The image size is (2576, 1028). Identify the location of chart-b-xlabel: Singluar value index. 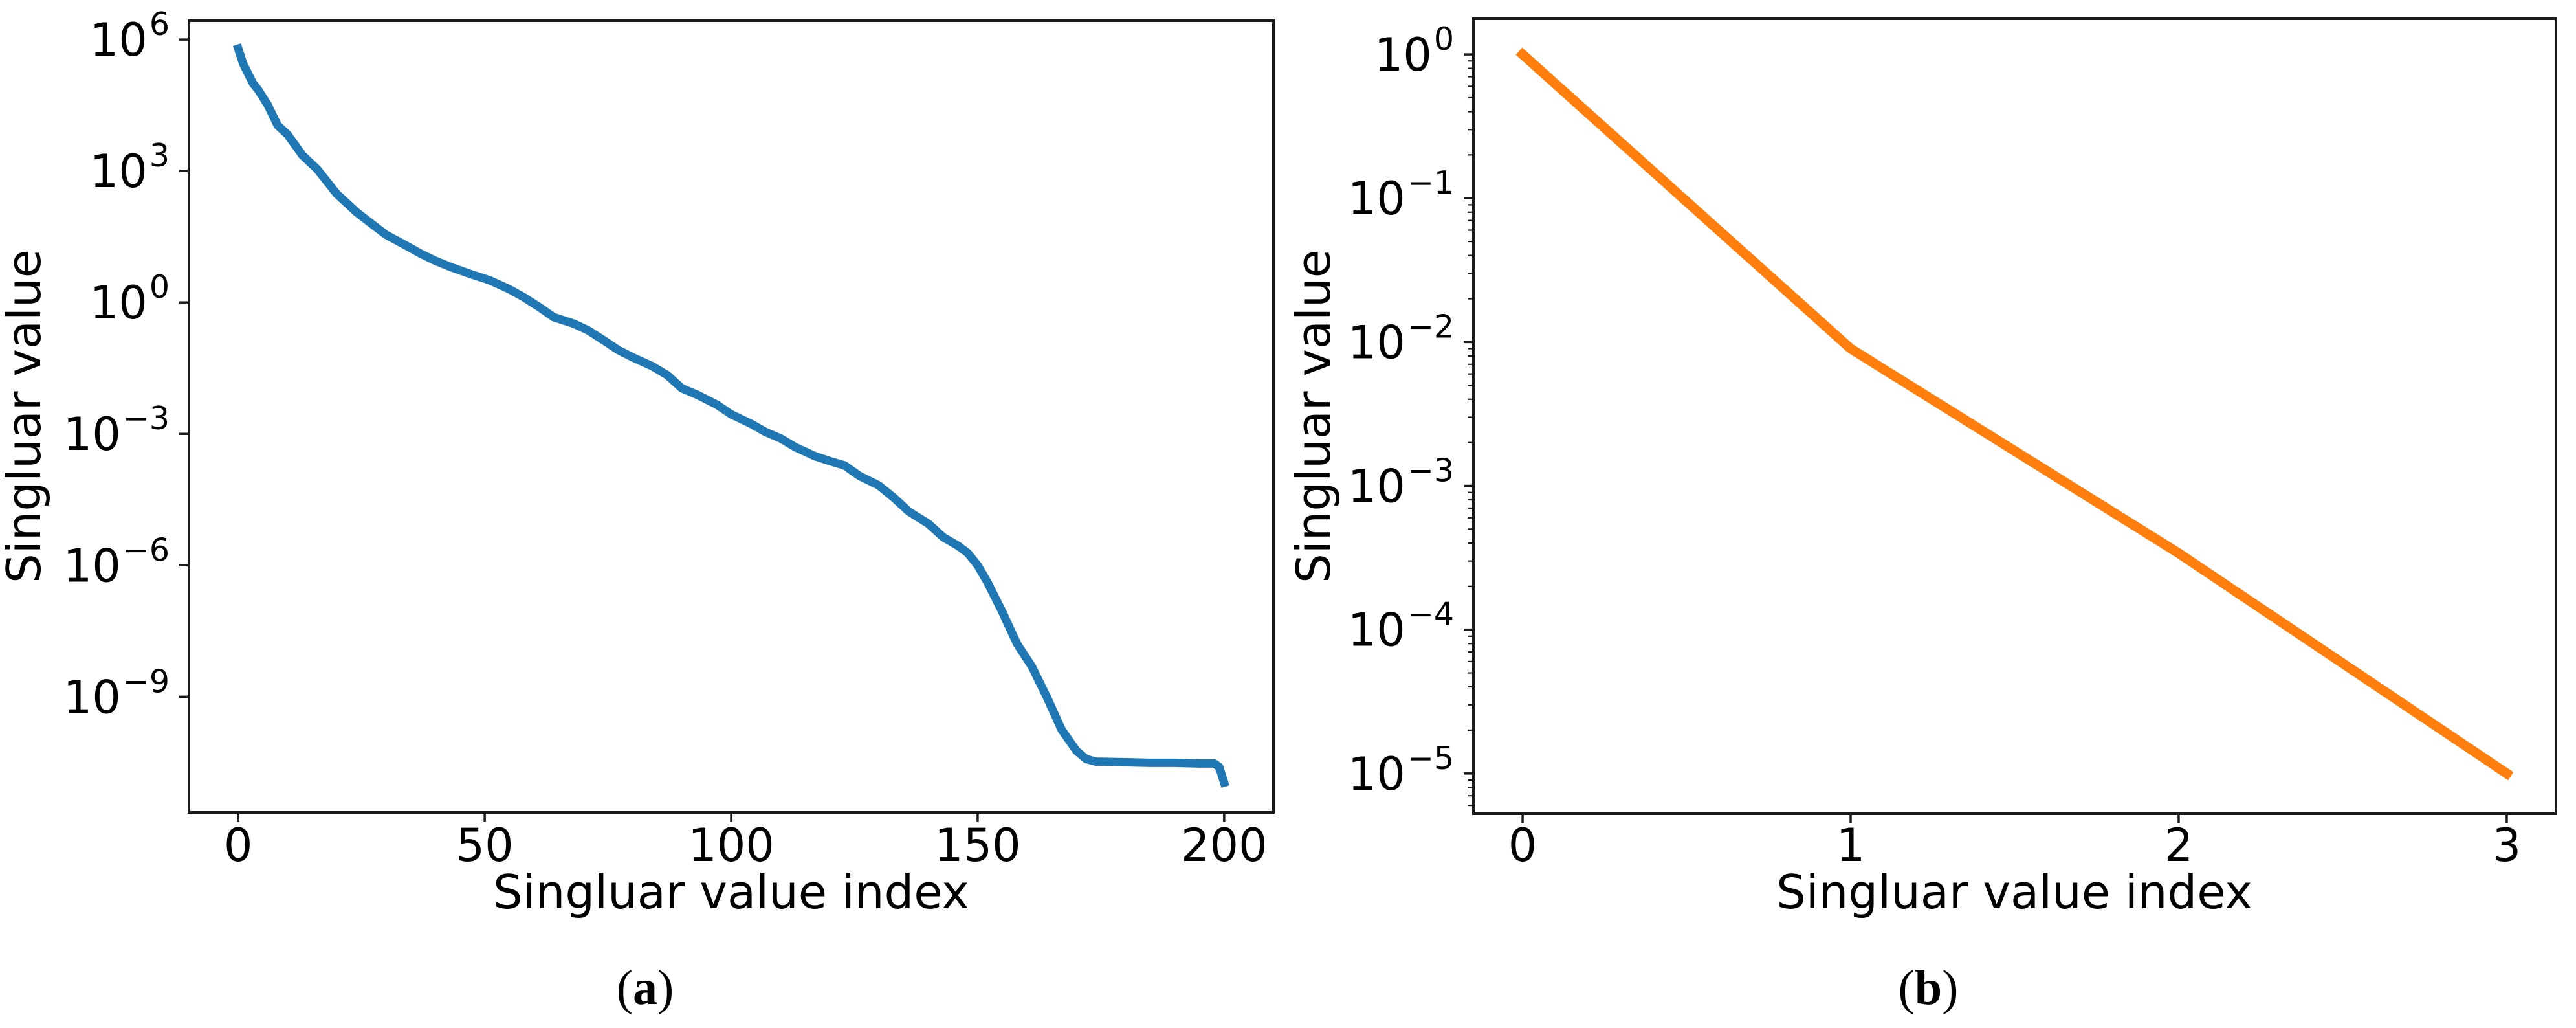
(2014, 892).